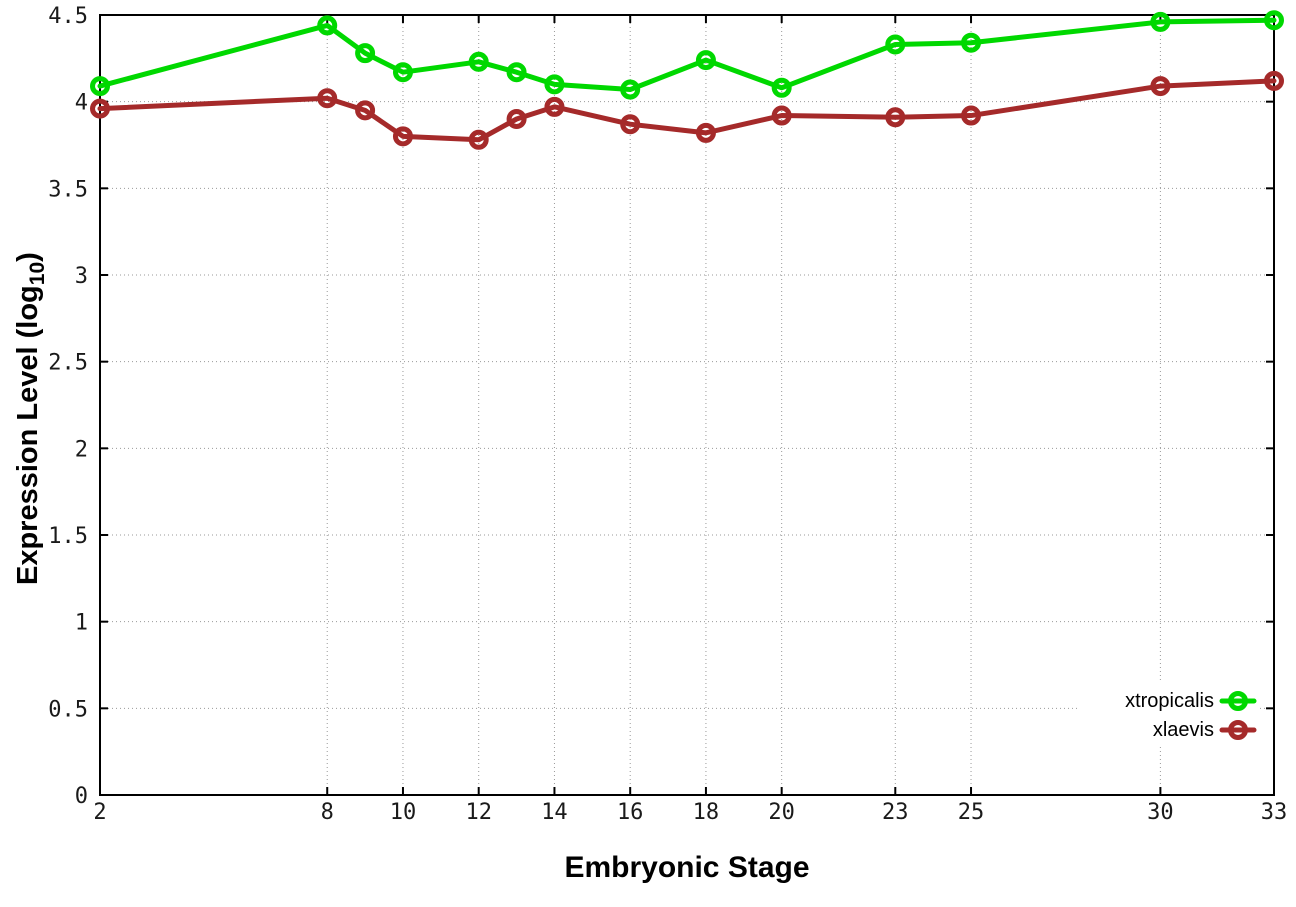 The width and height of the screenshot is (1296, 907). Describe the element at coordinates (81, 623) in the screenshot. I see `y-tick-label: 1` at that location.